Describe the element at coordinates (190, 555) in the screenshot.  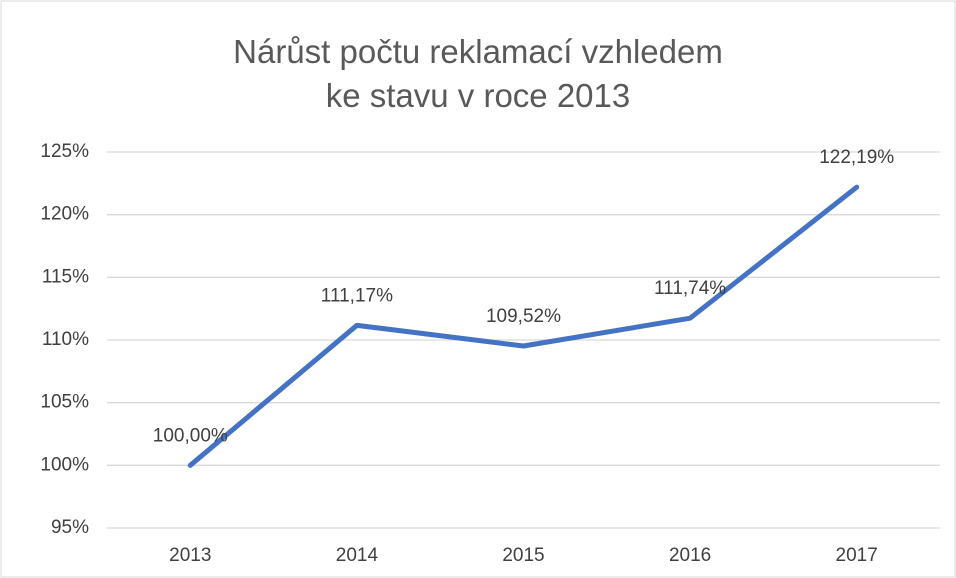
I see `x-tick-label: 2013` at that location.